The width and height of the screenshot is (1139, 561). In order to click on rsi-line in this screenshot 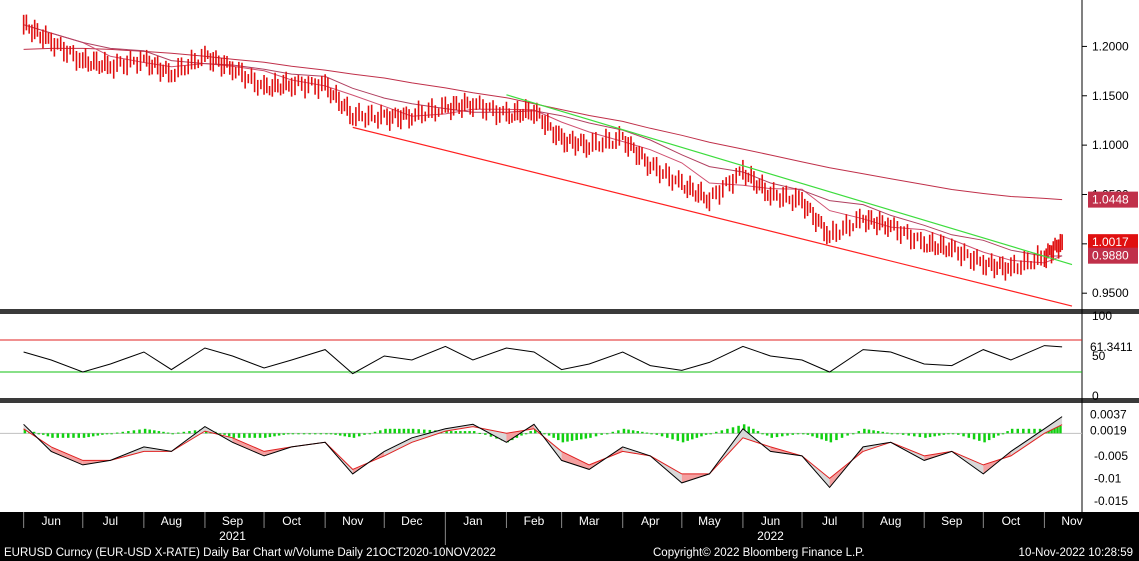, I will do `click(543, 360)`.